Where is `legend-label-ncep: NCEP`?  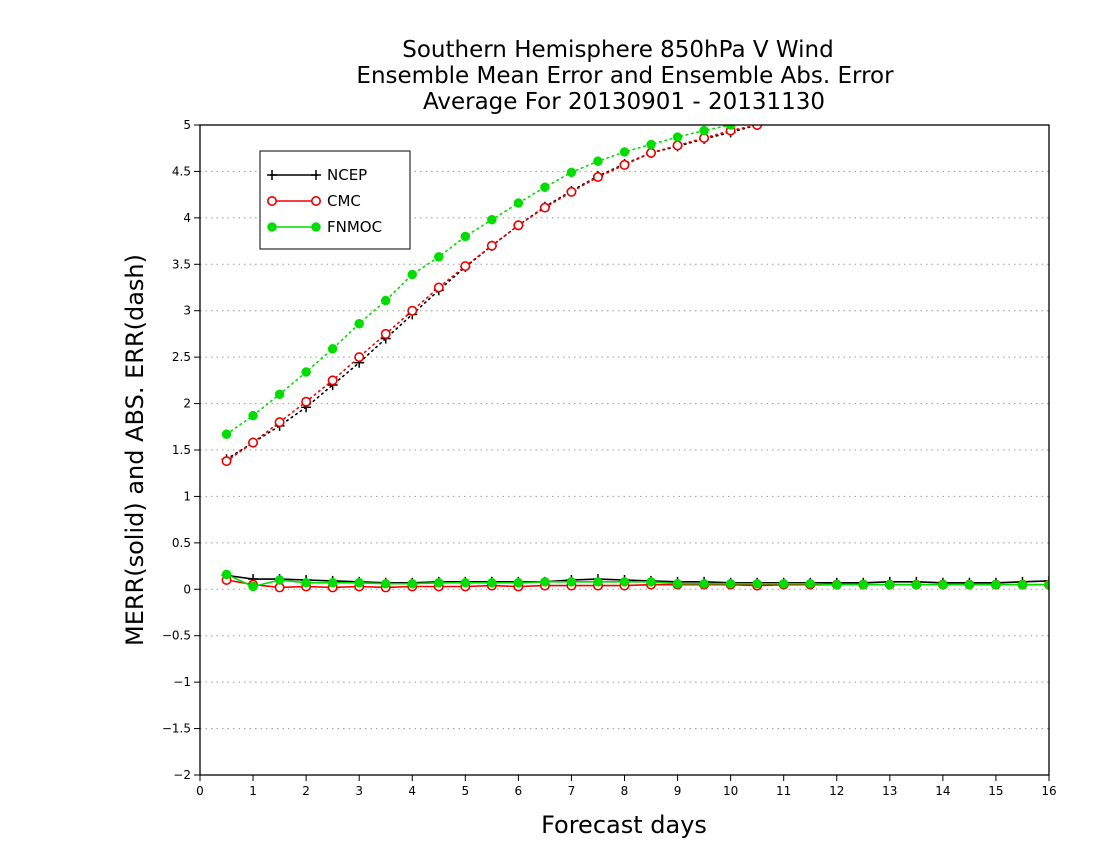 legend-label-ncep: NCEP is located at coordinates (347, 175).